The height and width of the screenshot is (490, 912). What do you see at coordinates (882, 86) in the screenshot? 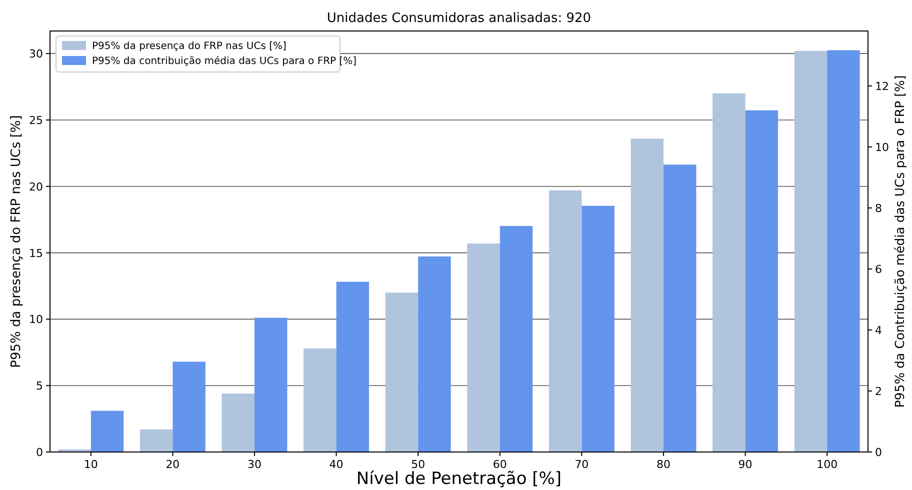
I see `y2-tick-label: 12` at bounding box center [882, 86].